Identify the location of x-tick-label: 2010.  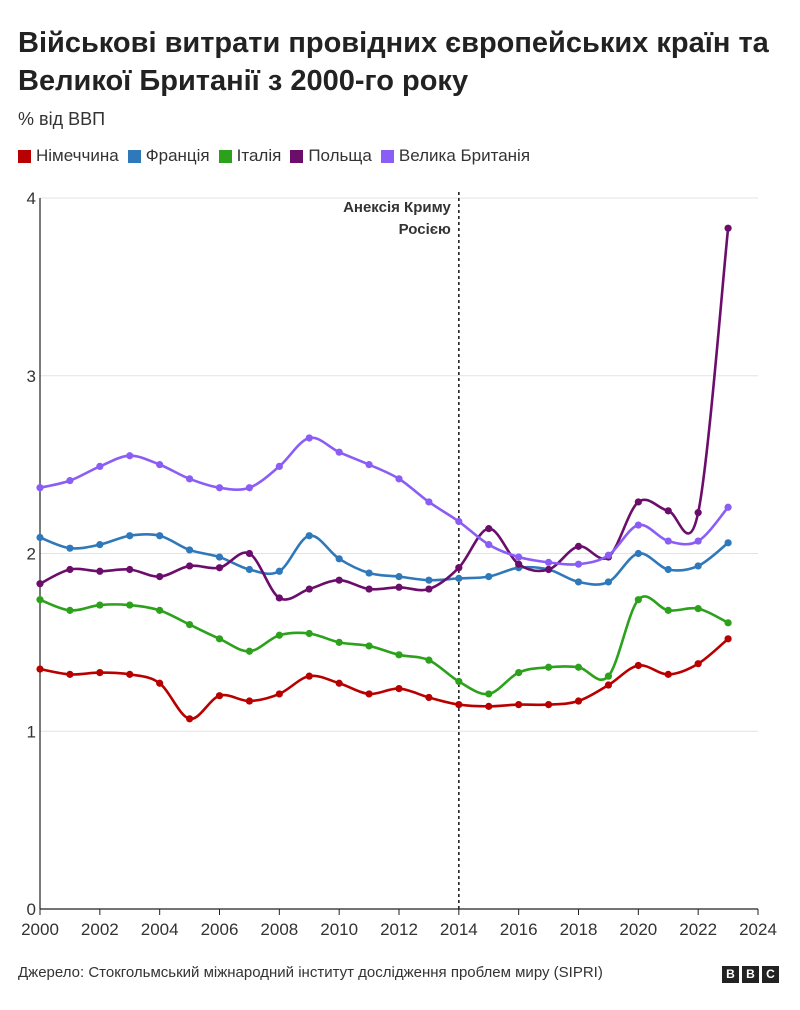
(339, 929).